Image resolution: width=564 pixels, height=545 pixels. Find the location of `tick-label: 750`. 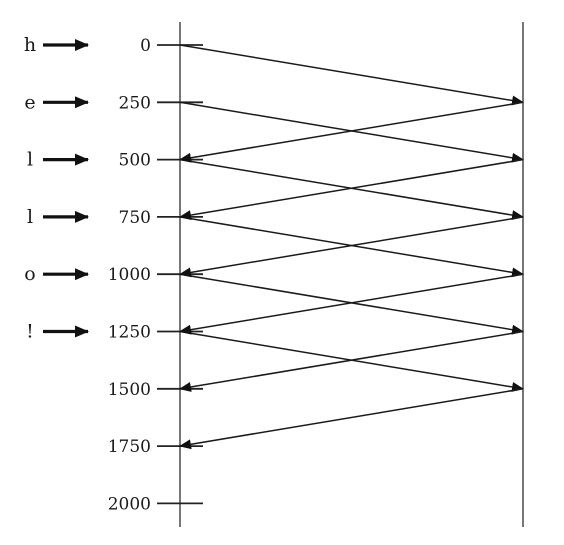

tick-label: 750 is located at coordinates (135, 218).